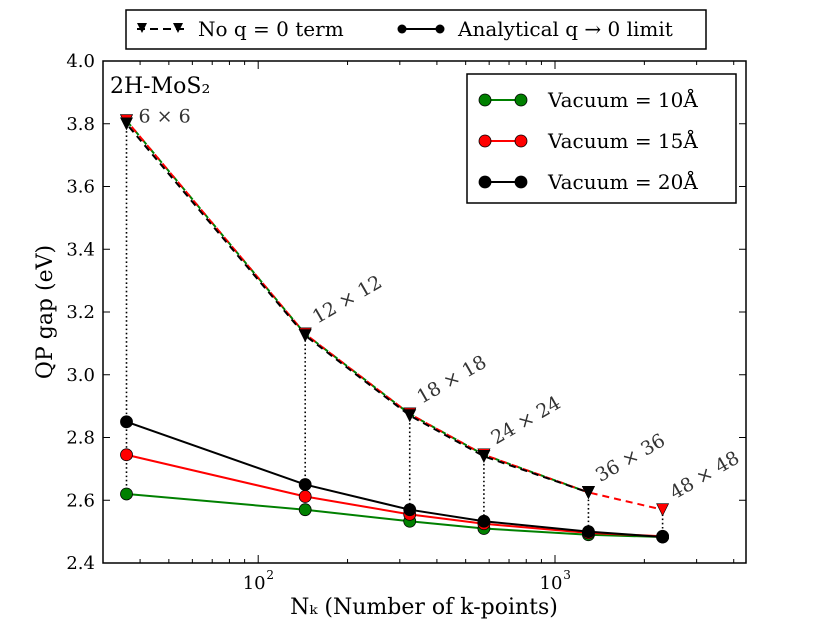 The width and height of the screenshot is (830, 623). I want to click on kpoint-grid-label: 24 × 24, so click(525, 420).